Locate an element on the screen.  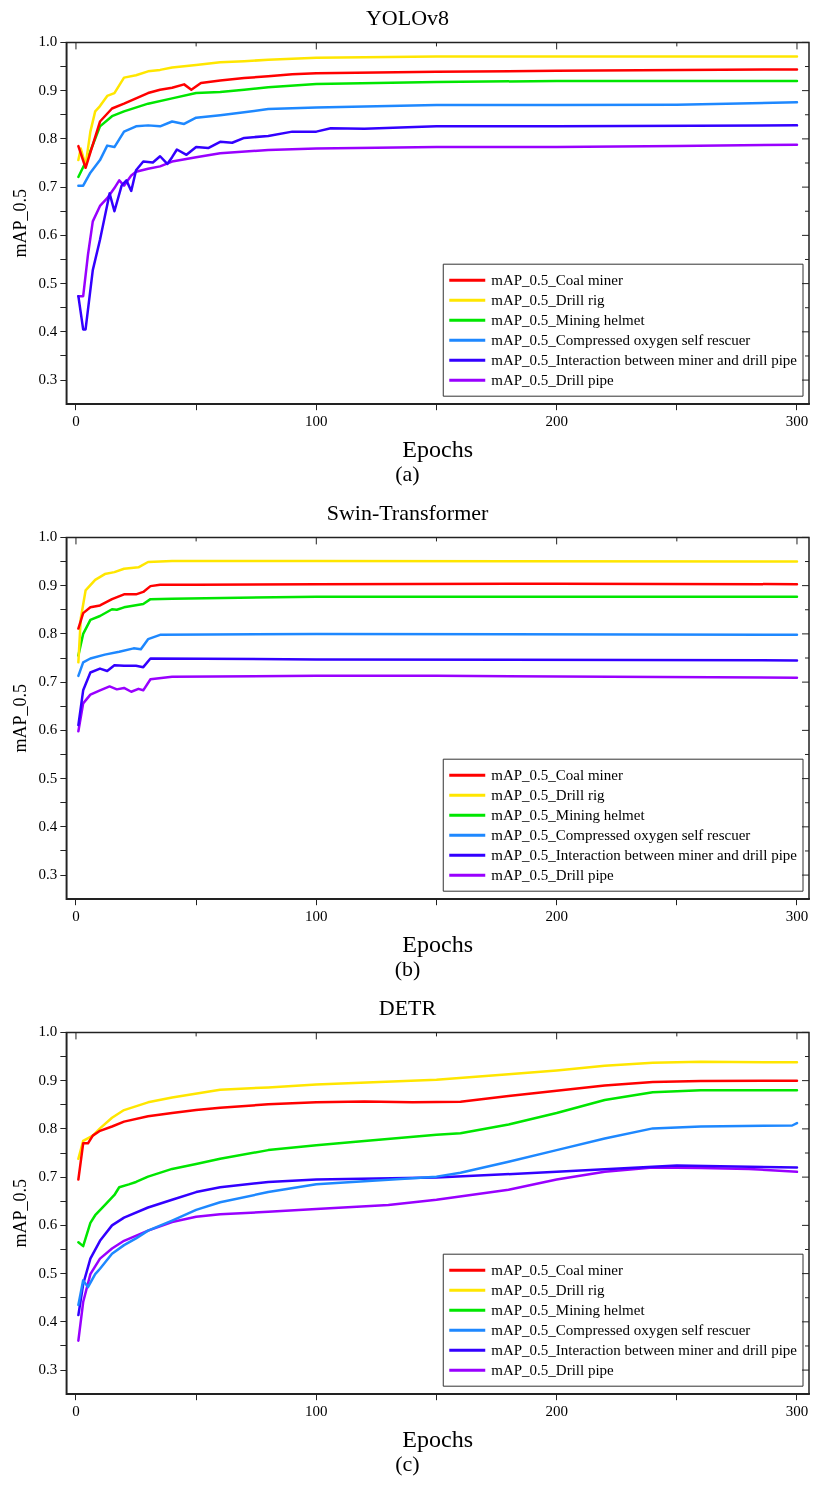
chart-title: YOLOv8 is located at coordinates (407, 17).